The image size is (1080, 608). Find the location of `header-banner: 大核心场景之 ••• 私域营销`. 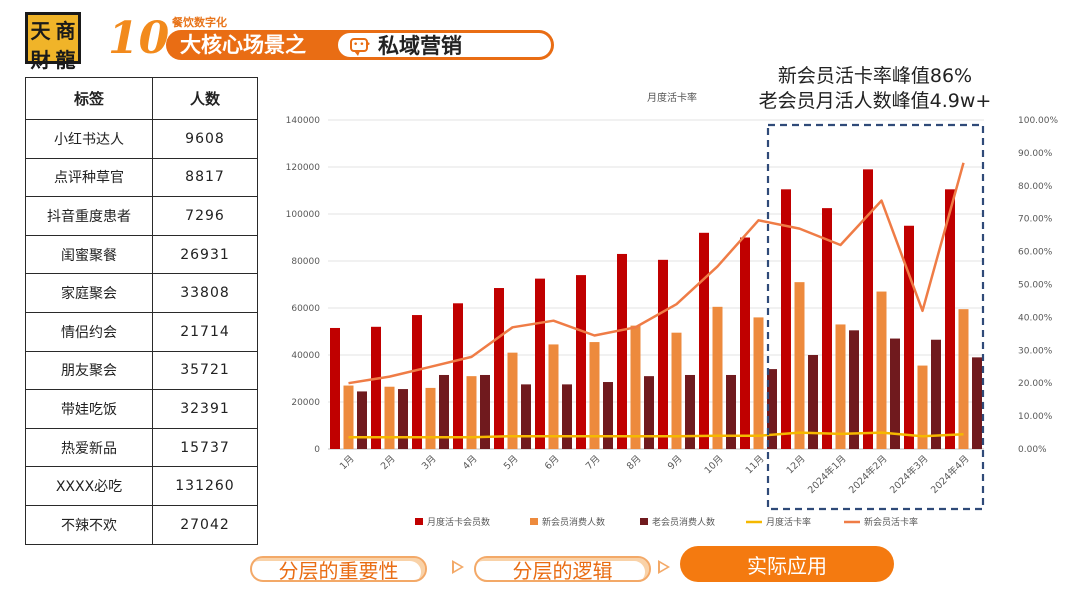

header-banner: 大核心场景之 ••• 私域营销 is located at coordinates (360, 45).